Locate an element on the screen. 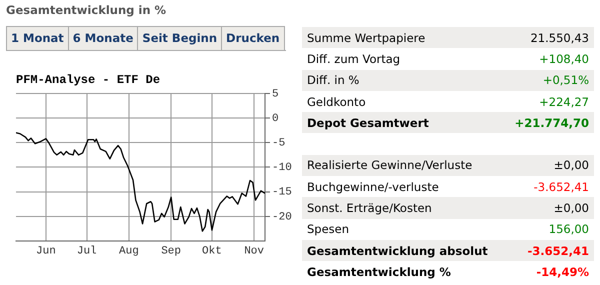 The width and height of the screenshot is (600, 285). x-tick-label: Sep is located at coordinates (171, 252).